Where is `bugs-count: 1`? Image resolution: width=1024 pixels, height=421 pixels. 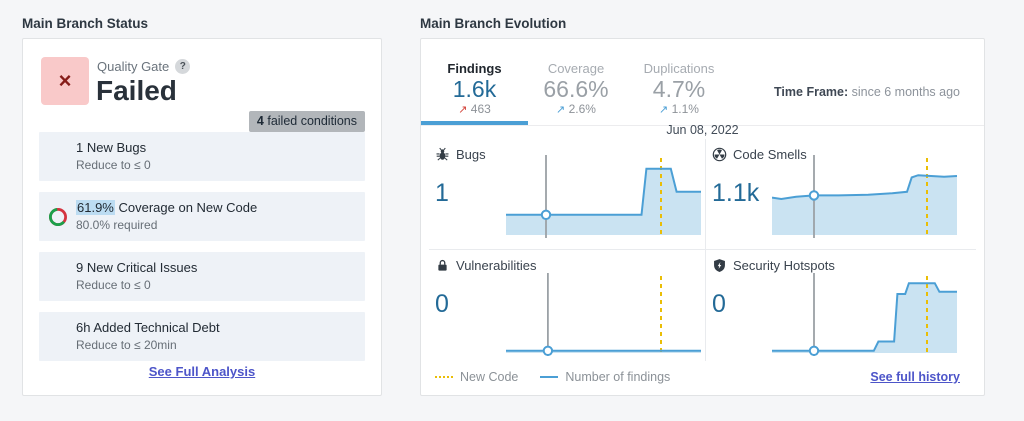
bugs-count: 1 is located at coordinates (442, 193).